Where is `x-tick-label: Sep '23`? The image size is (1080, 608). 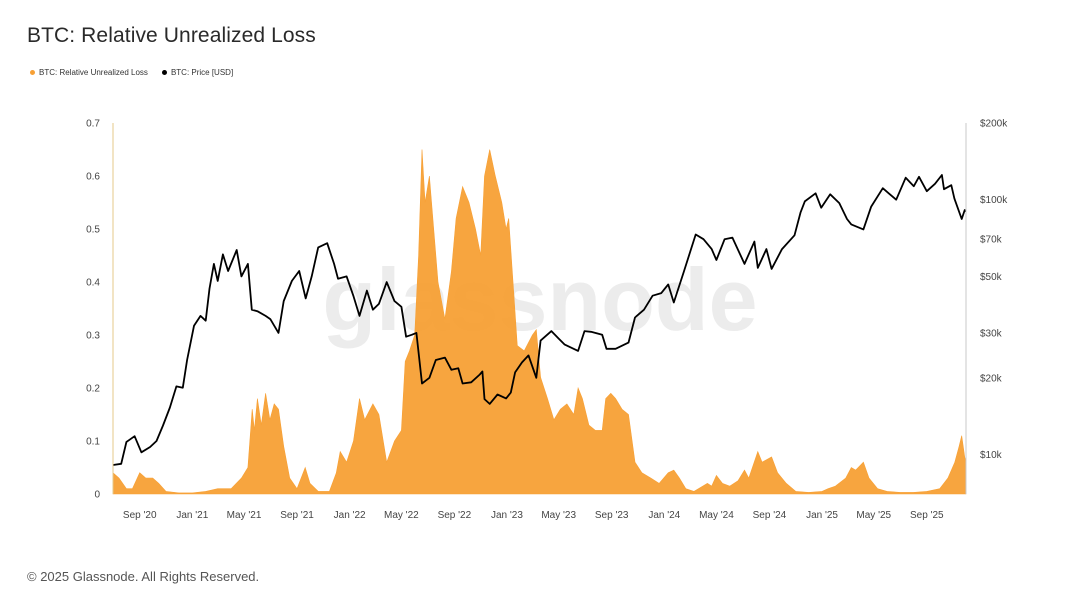
x-tick-label: Sep '23 is located at coordinates (612, 515).